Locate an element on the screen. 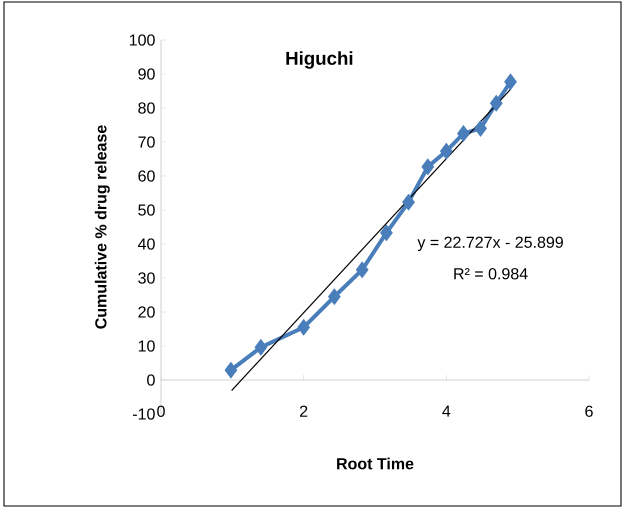 This screenshot has width=625, height=508. y-tick-label: 30 is located at coordinates (146, 278).